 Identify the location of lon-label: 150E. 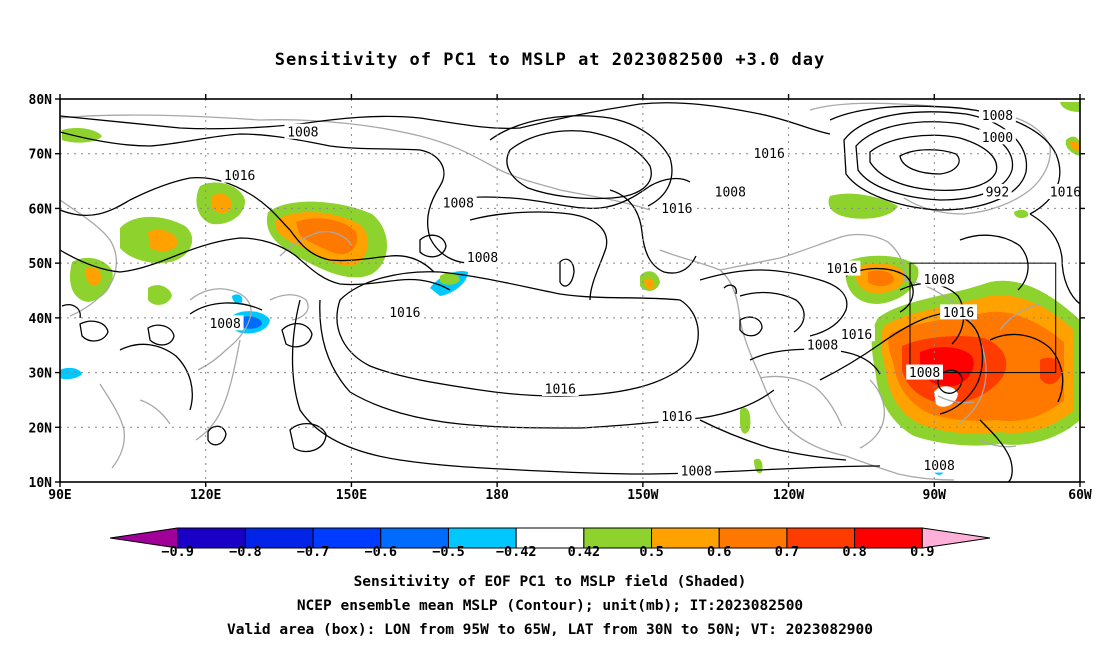
(351, 495).